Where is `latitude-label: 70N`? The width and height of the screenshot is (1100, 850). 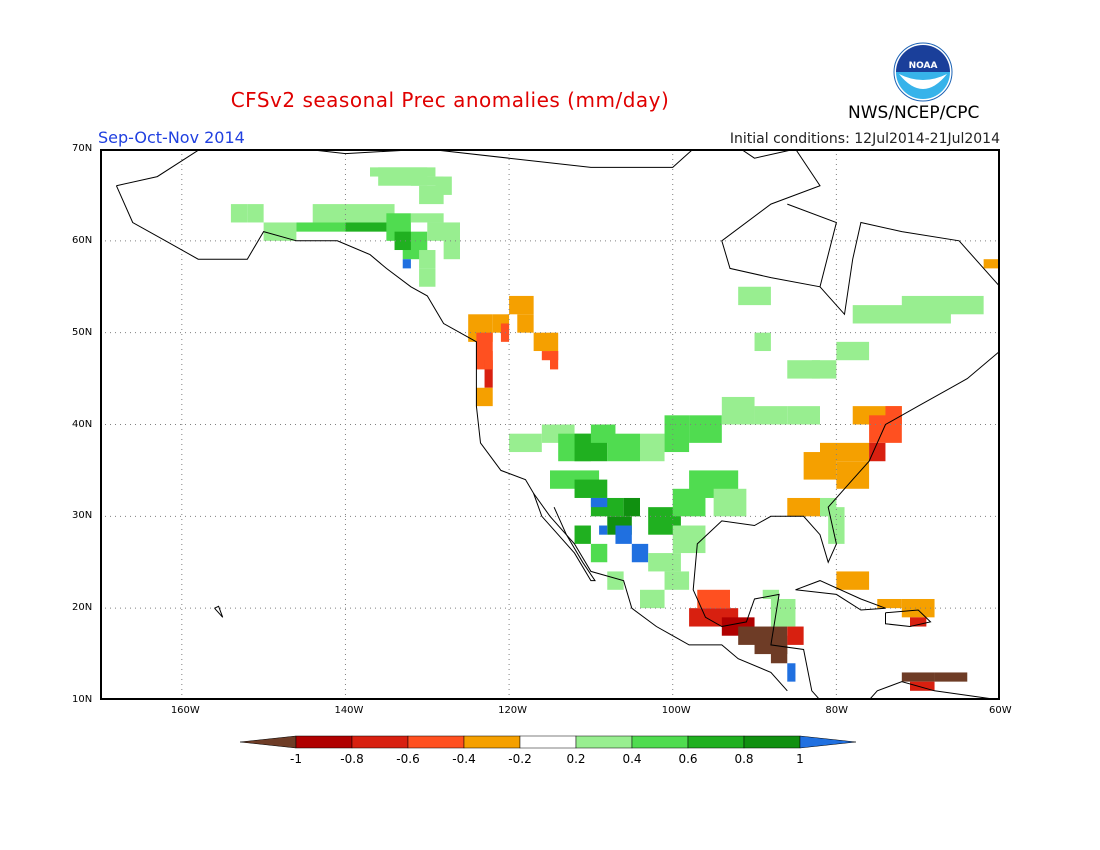
latitude-label: 70N is located at coordinates (82, 148).